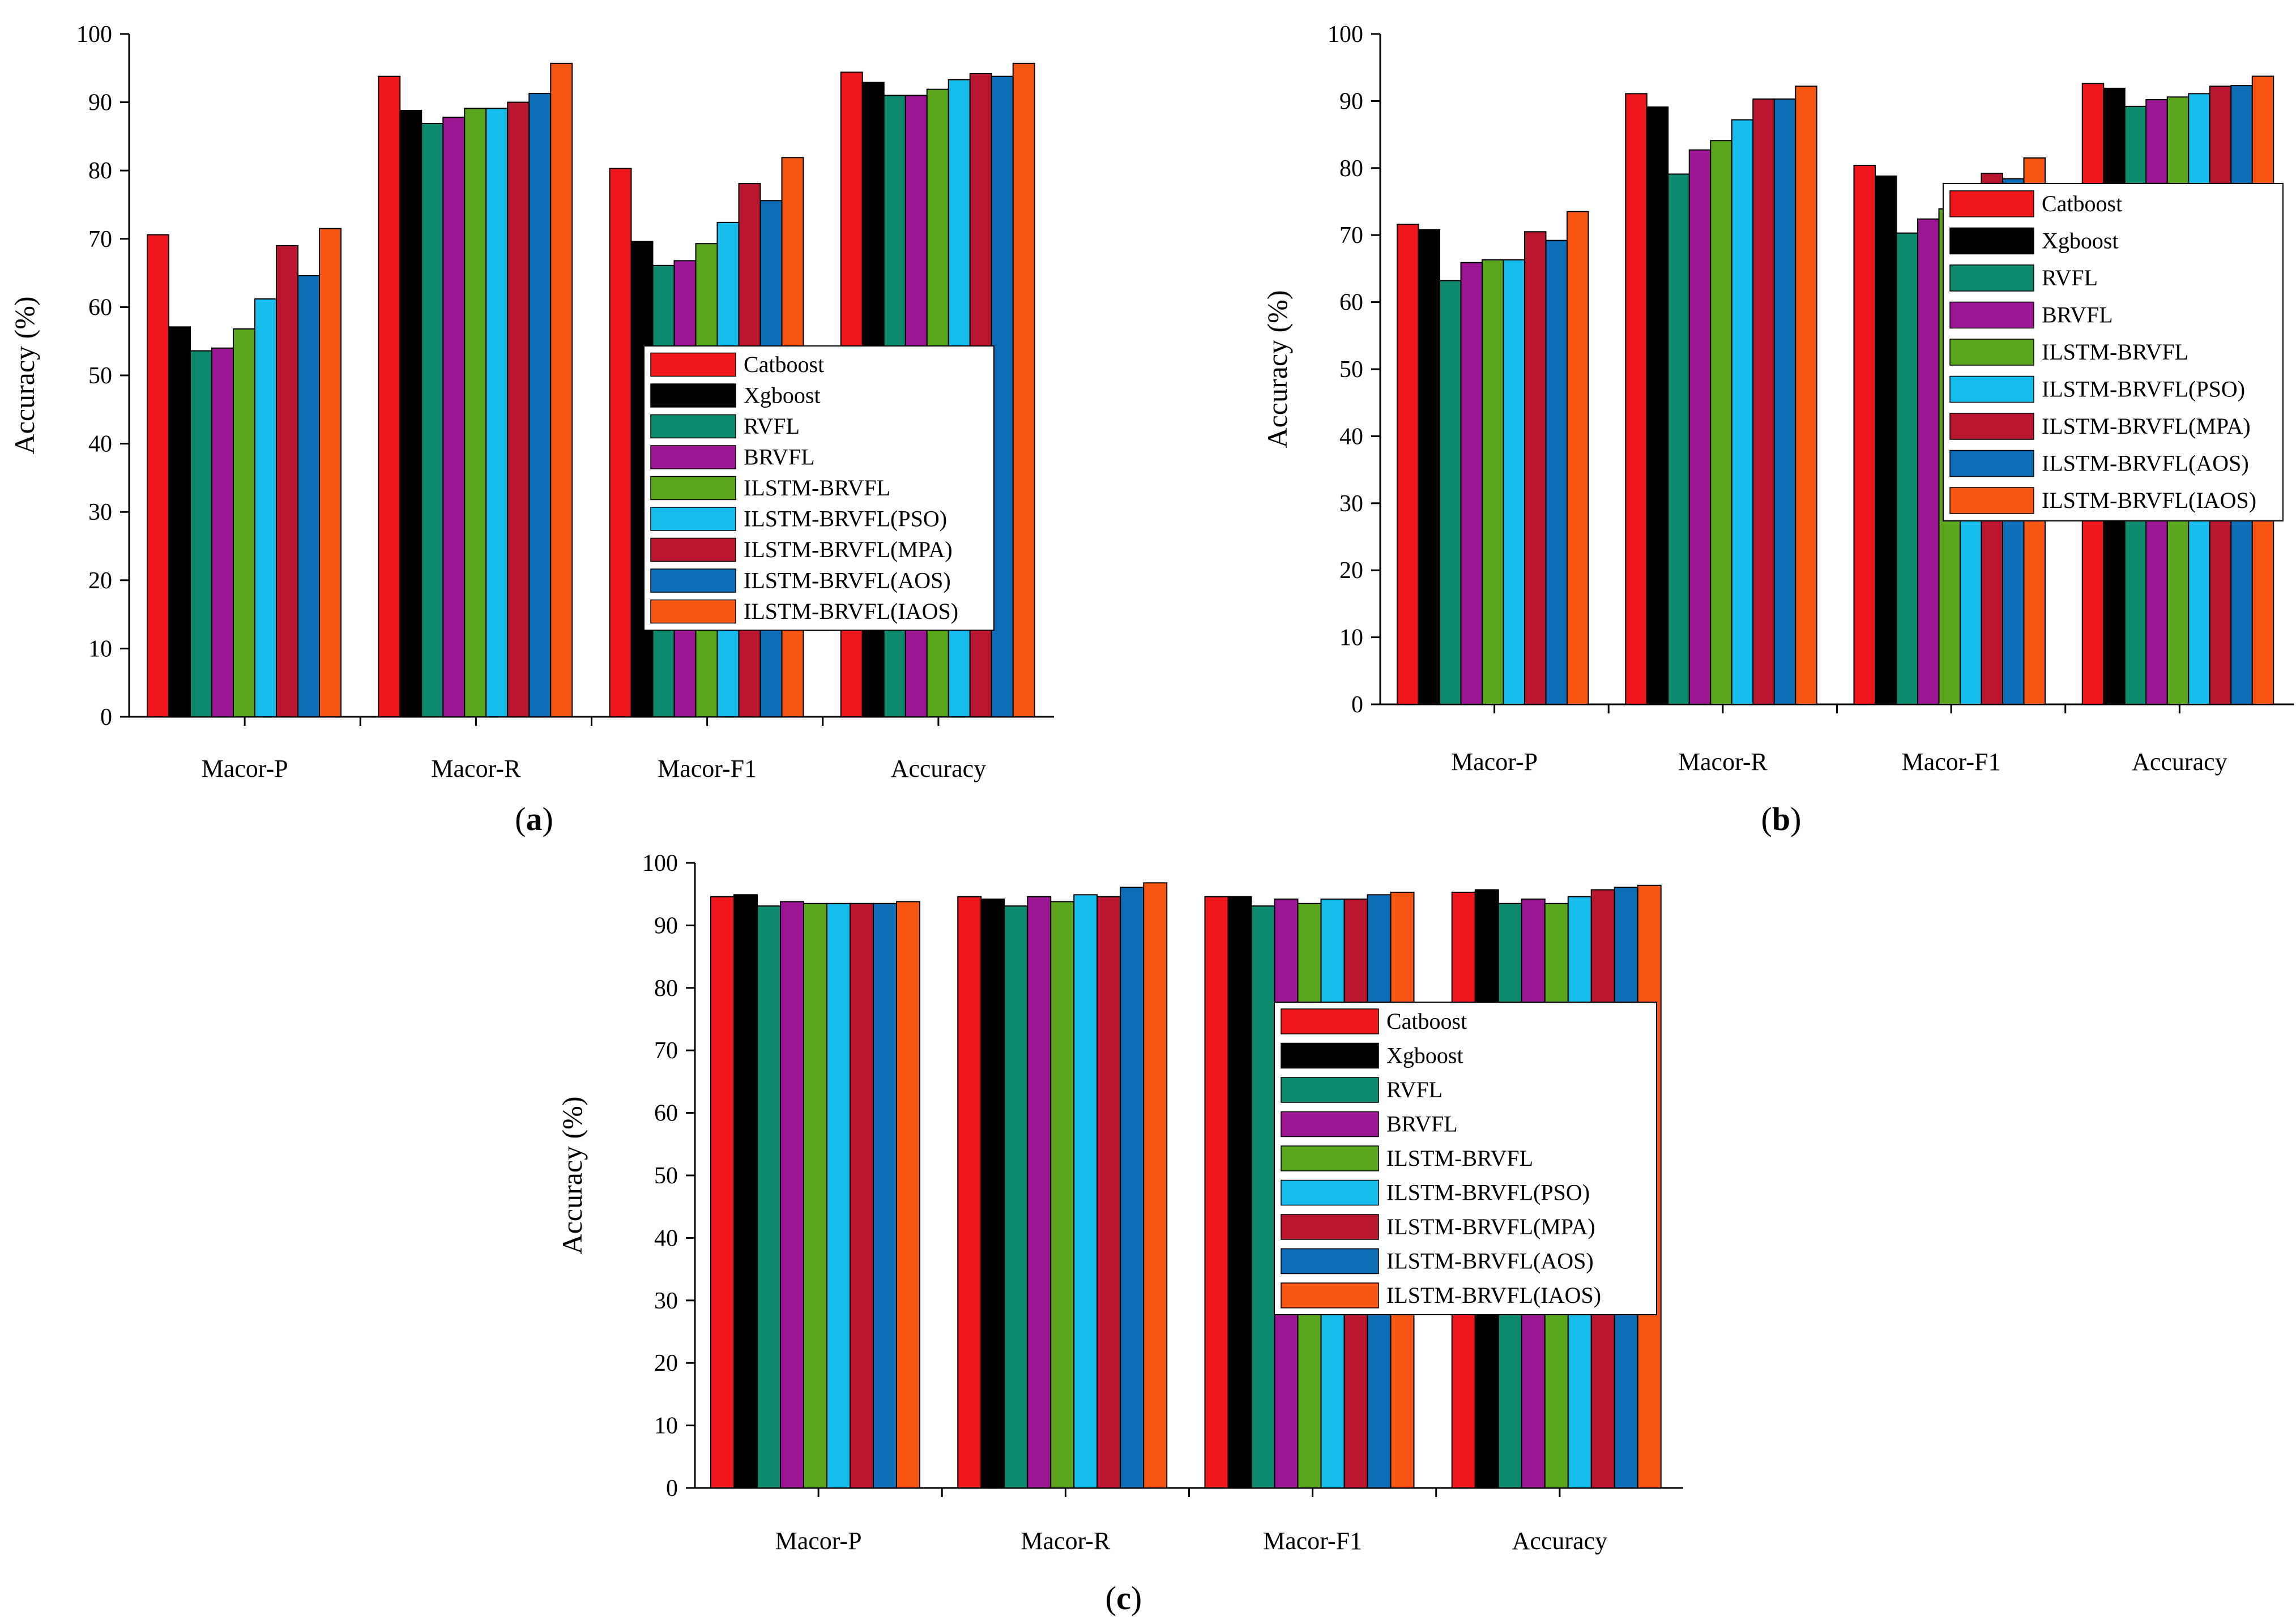 Image resolution: width=2296 pixels, height=1621 pixels. I want to click on y-tick-label-a-10: 10, so click(100, 649).